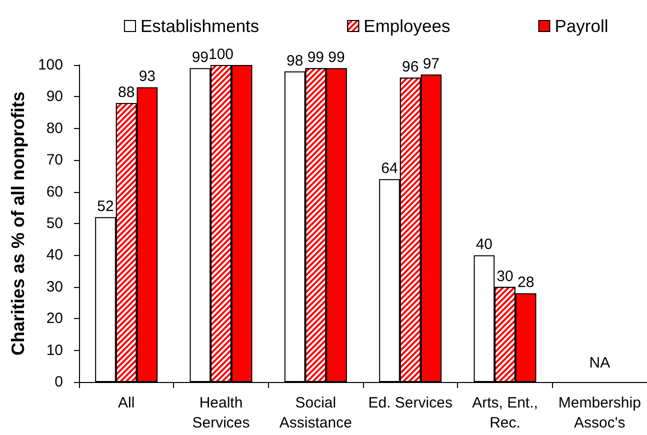  What do you see at coordinates (54, 319) in the screenshot?
I see `y-tick-label: 20` at bounding box center [54, 319].